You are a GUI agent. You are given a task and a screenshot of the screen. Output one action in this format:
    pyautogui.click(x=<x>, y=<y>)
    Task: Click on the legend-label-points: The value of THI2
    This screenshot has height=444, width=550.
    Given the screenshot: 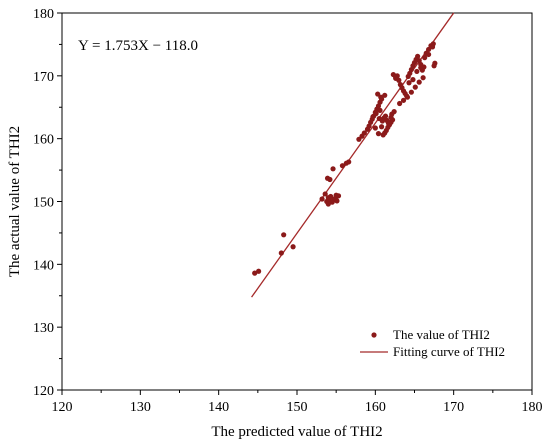 What is the action you would take?
    pyautogui.click(x=441, y=334)
    